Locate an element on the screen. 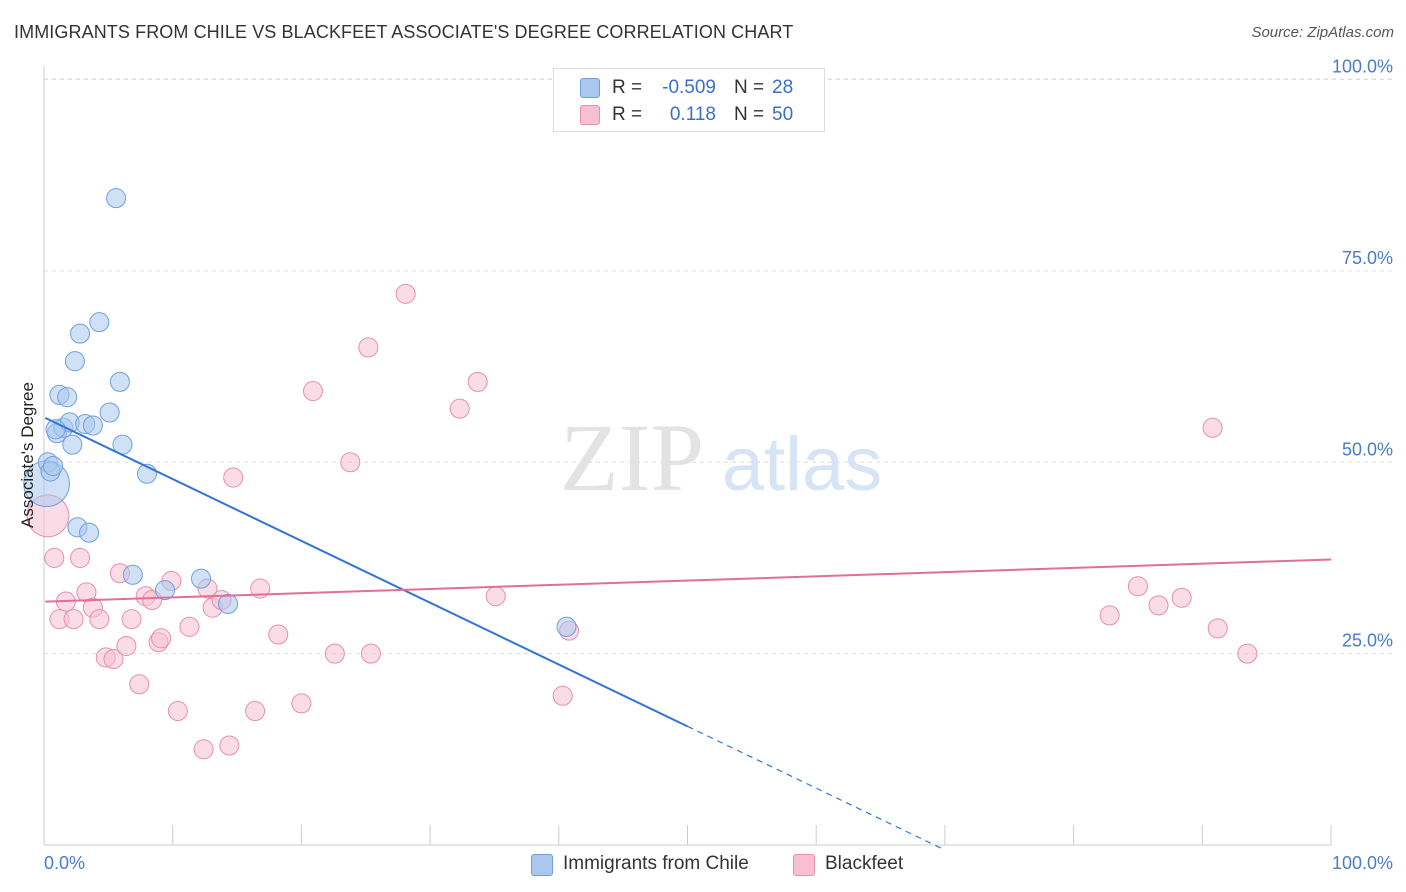 The height and width of the screenshot is (892, 1406). watermark: ZIP atlas is located at coordinates (721, 457).